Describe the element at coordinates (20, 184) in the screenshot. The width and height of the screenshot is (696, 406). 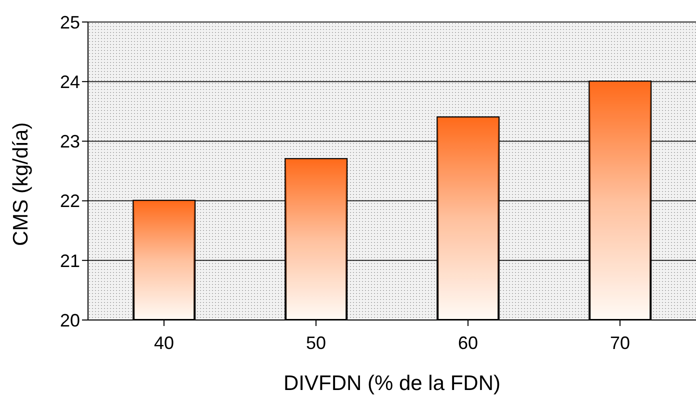
I see `y-axis-title: CMS (kg/día)` at that location.